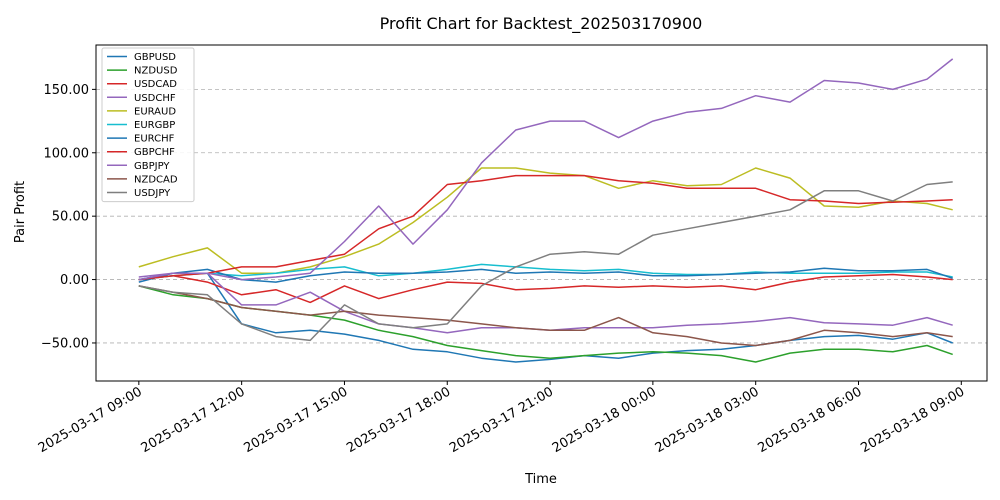 This screenshot has height=500, width=1000. I want to click on legend-entry-label: EURGBP, so click(154, 125).